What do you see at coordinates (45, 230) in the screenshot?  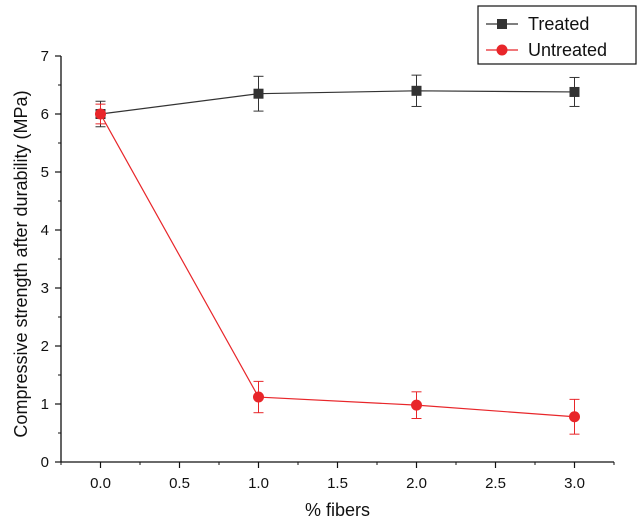 I see `y-tick-label: 4` at bounding box center [45, 230].